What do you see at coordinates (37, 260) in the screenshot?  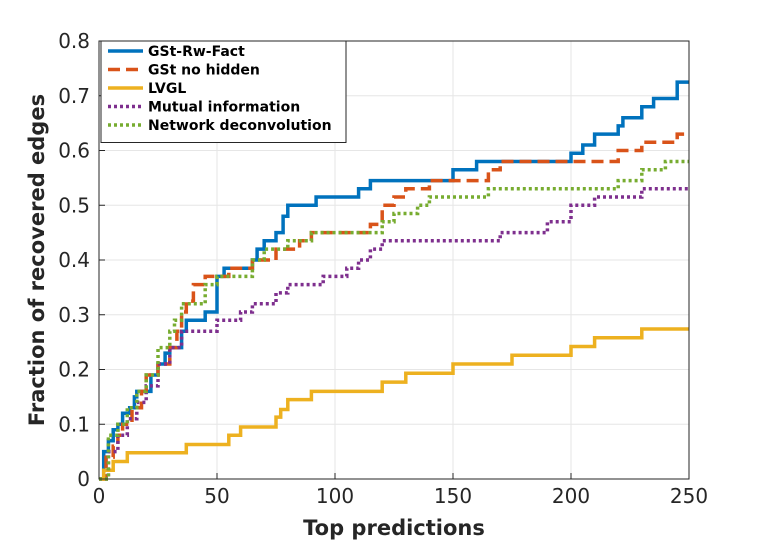 I see `y-axis-label: Fraction of recovered edges` at bounding box center [37, 260].